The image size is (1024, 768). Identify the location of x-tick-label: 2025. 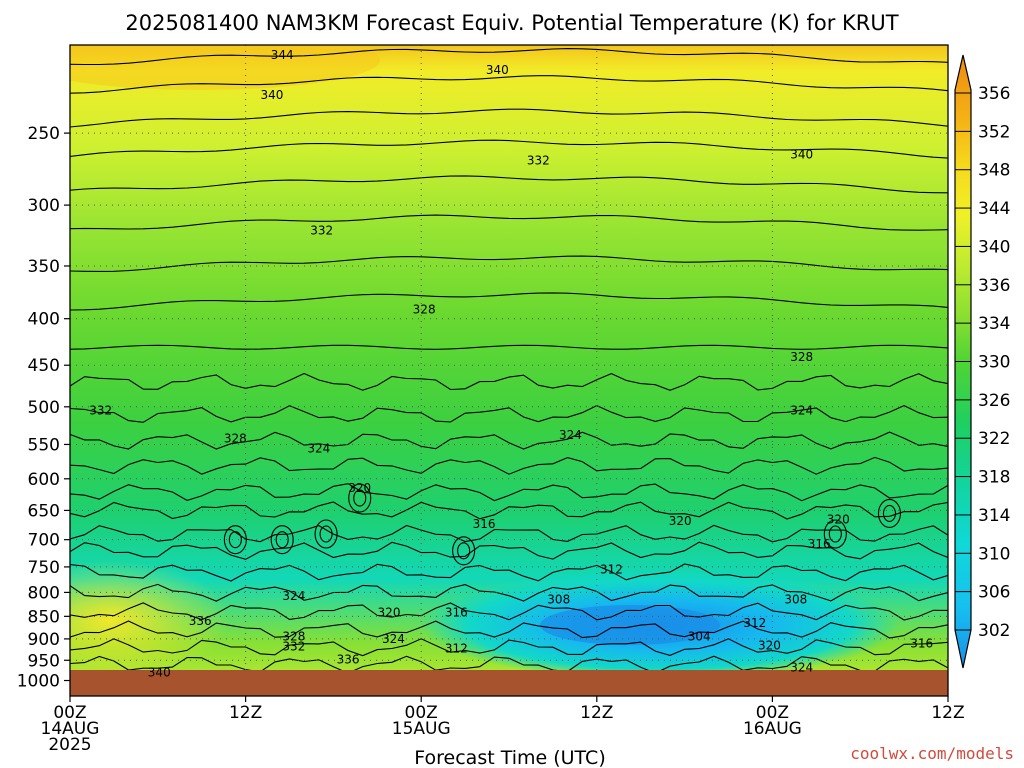
(69, 745).